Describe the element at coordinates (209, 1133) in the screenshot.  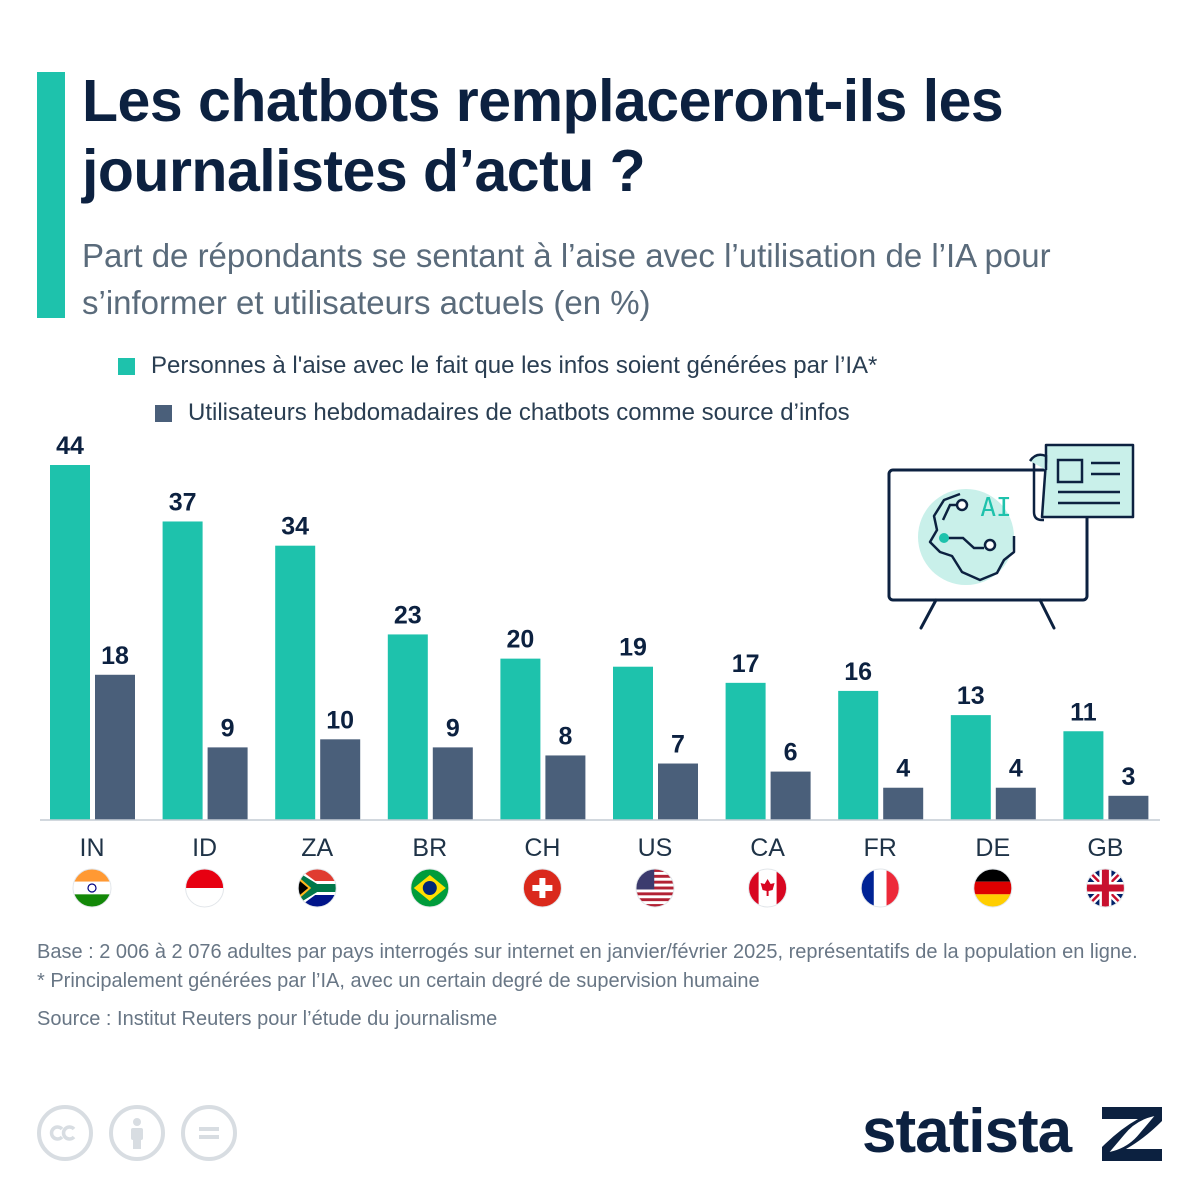
I see `no-derivatives-icon` at that location.